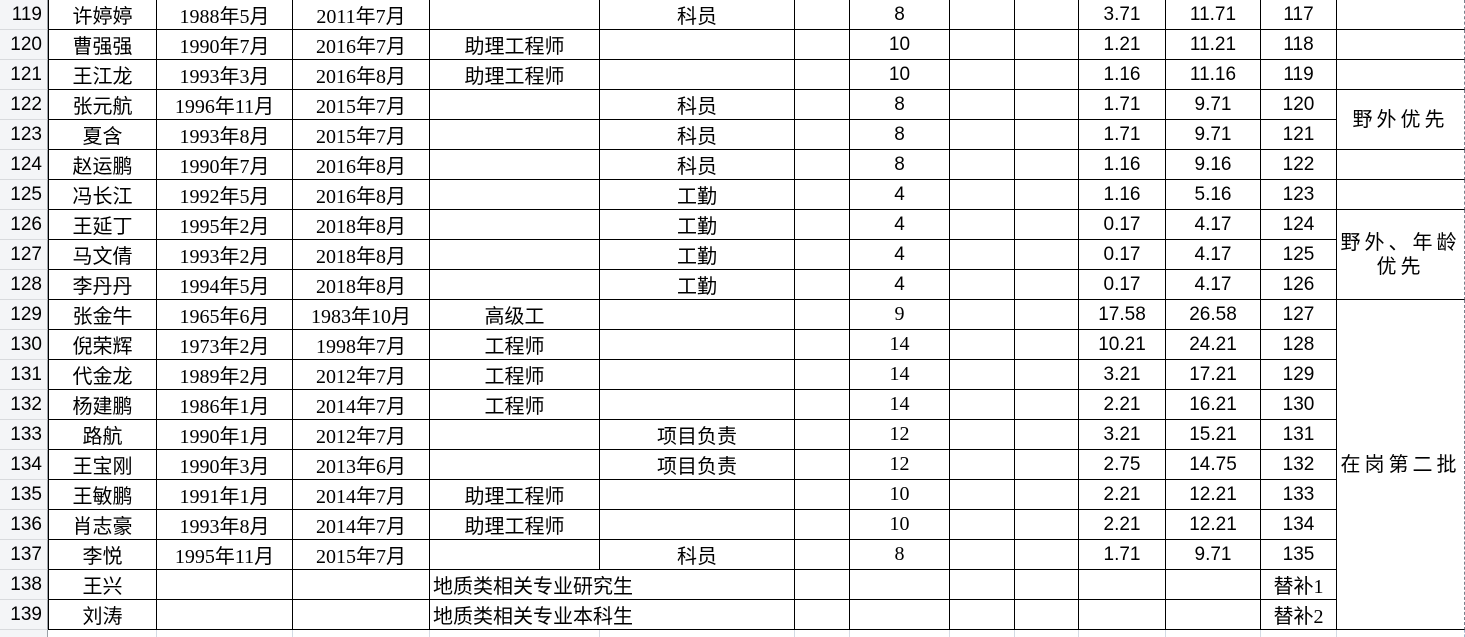  Describe the element at coordinates (24, 105) in the screenshot. I see `row-header: 122` at that location.